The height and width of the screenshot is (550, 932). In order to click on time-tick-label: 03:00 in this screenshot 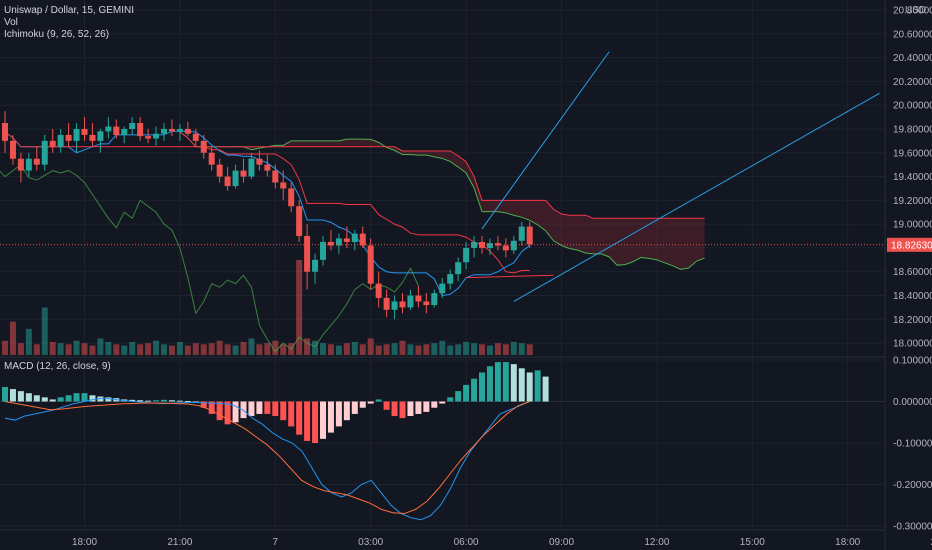, I will do `click(370, 542)`.